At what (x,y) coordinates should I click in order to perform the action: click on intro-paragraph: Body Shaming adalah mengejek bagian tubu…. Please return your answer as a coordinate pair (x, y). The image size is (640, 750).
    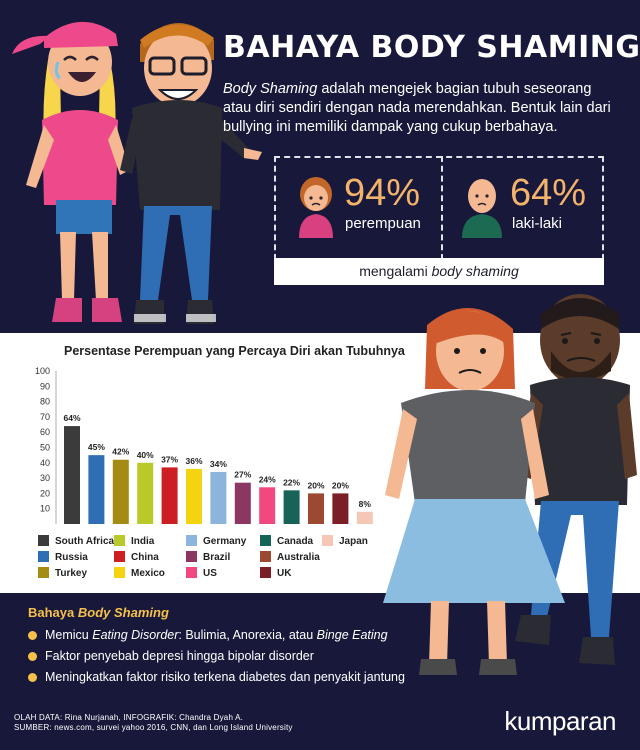
    Looking at the image, I should click on (423, 108).